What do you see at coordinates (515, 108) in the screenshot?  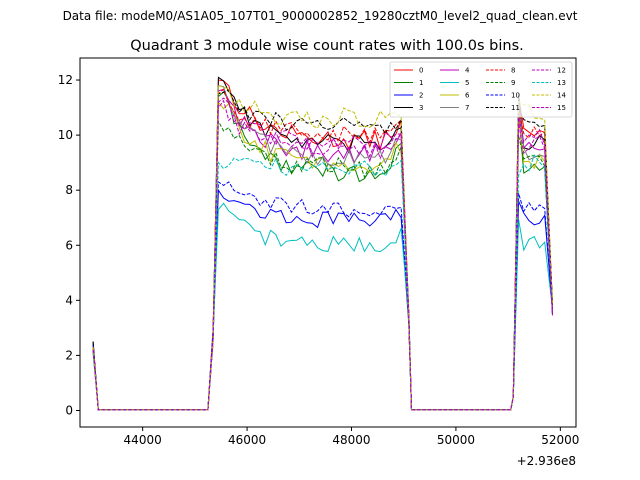 I see `legend-label-11: 11` at bounding box center [515, 108].